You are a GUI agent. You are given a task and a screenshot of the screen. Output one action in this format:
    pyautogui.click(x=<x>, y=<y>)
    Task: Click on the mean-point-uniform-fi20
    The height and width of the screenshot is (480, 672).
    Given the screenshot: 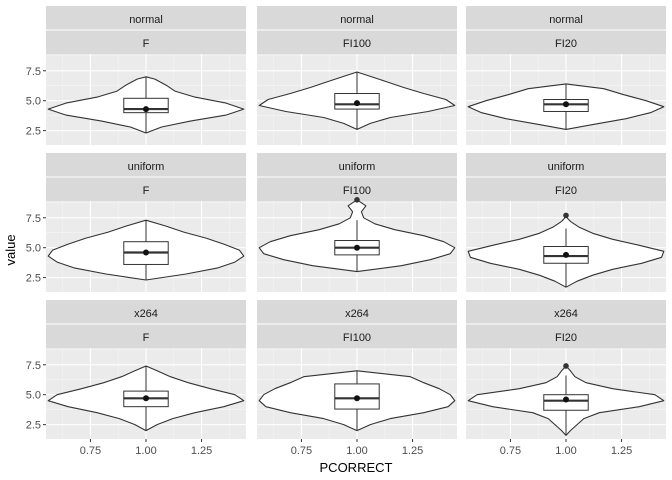 What is the action you would take?
    pyautogui.click(x=566, y=254)
    